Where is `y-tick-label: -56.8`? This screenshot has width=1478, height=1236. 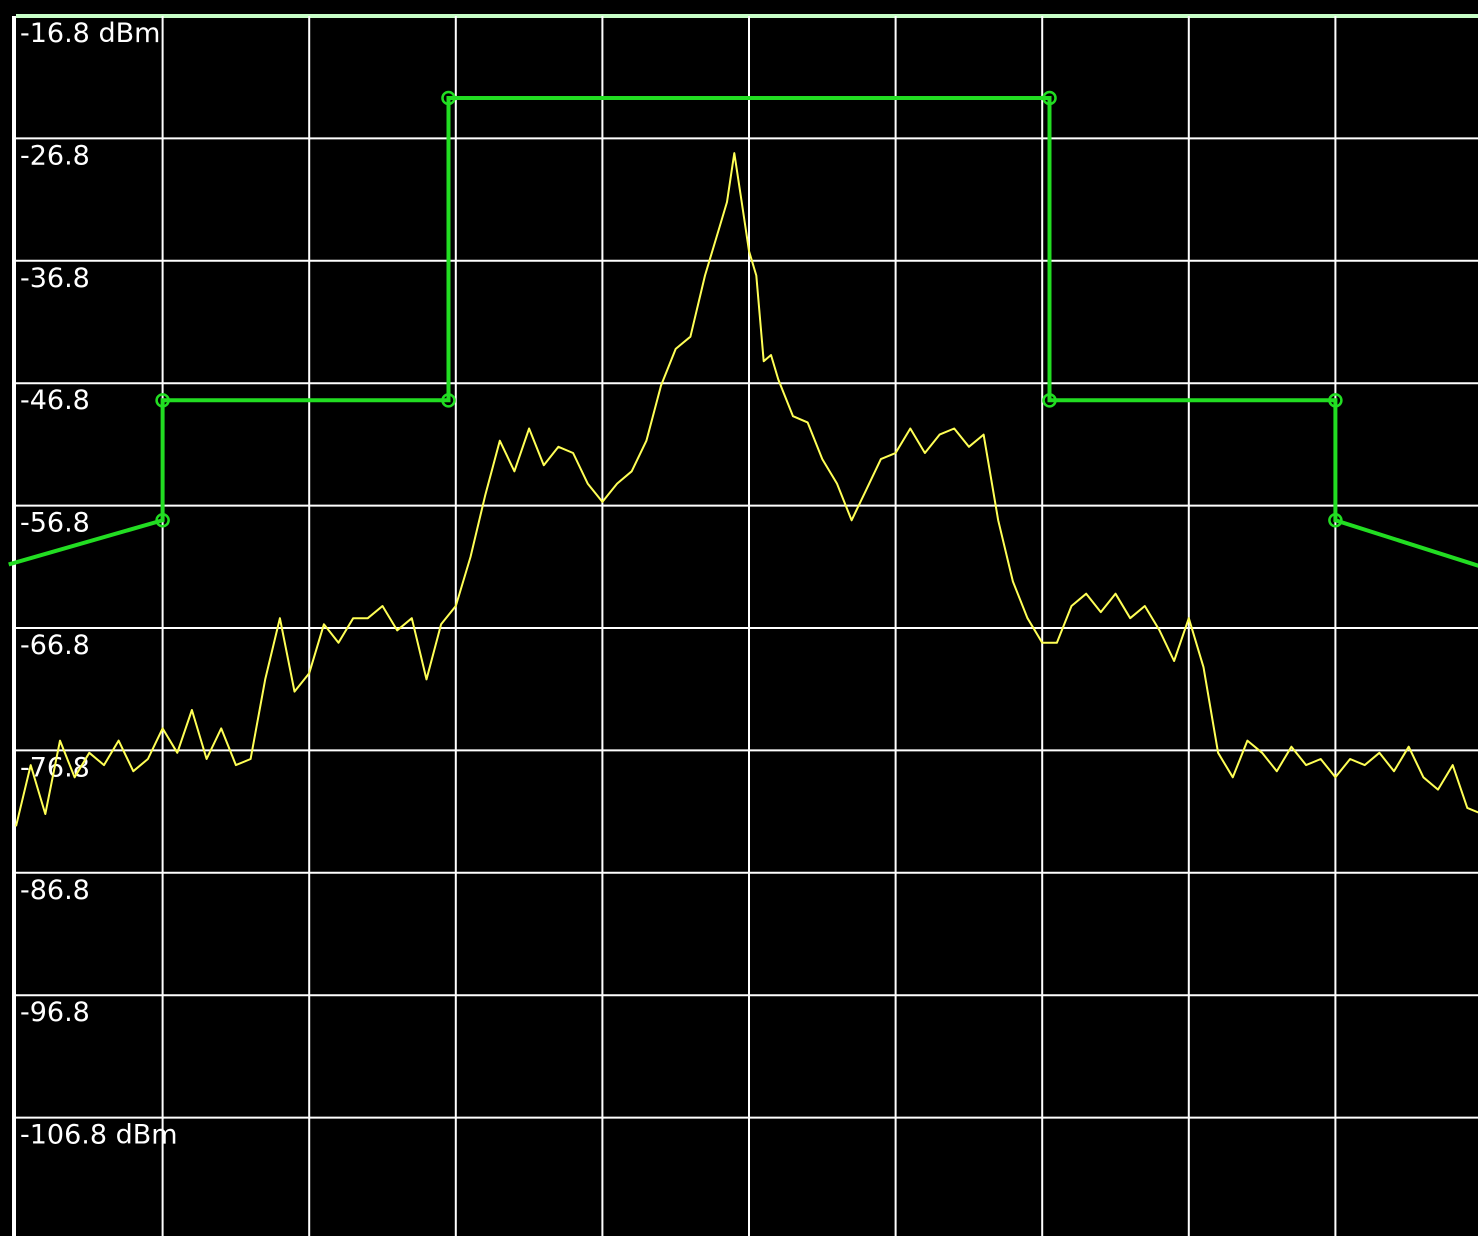
y-tick-label: -56.8 is located at coordinates (55, 523).